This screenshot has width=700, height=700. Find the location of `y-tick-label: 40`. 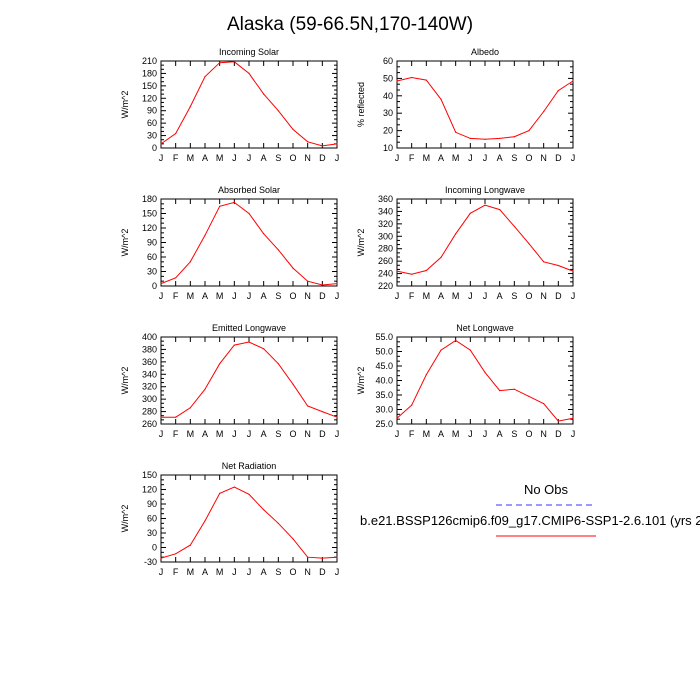

y-tick-label: 40 is located at coordinates (388, 96).